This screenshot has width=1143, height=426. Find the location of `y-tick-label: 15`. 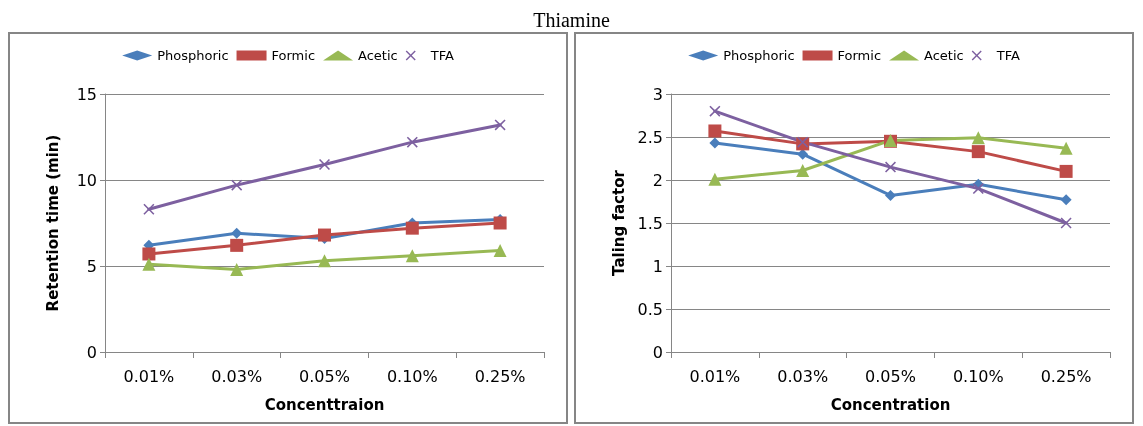

y-tick-label: 15 is located at coordinates (86, 94).